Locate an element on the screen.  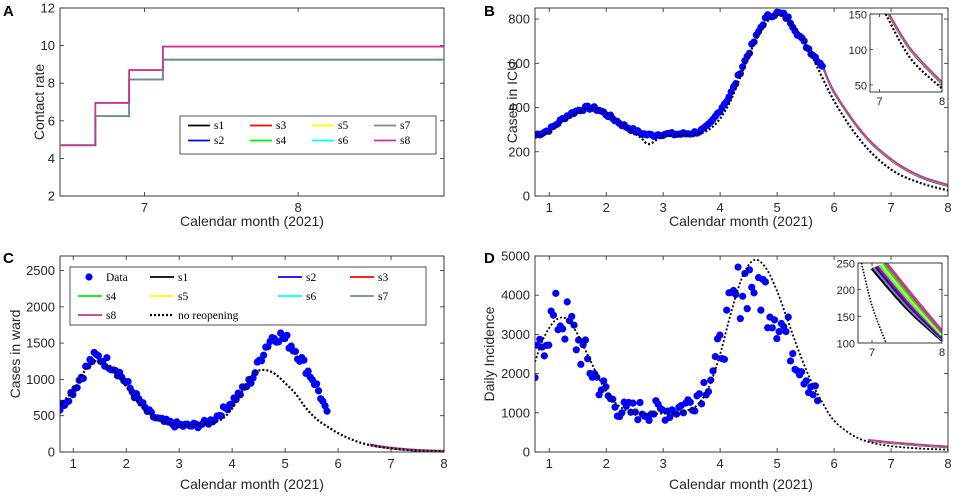
panel-d-inset-ytick-label: 150 is located at coordinates (846, 318).